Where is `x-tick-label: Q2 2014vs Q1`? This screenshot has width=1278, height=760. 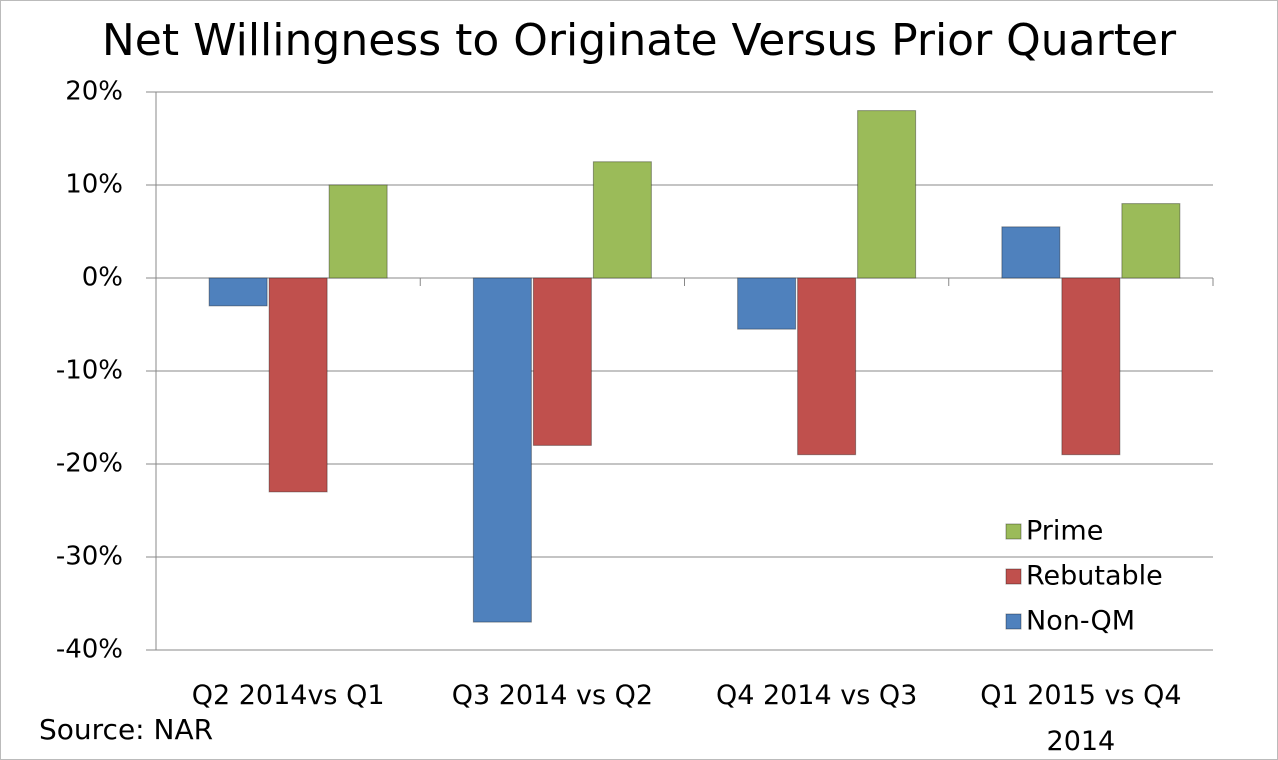
x-tick-label: Q2 2014vs Q1 is located at coordinates (288, 695).